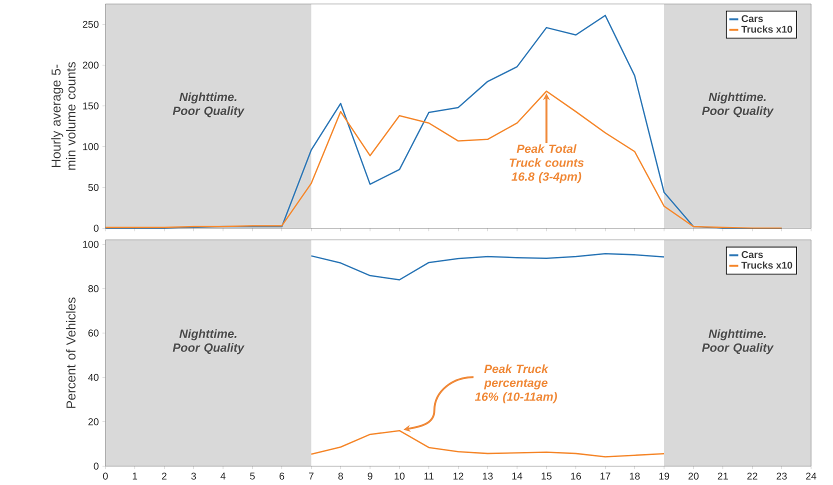 The height and width of the screenshot is (485, 833). Describe the element at coordinates (93, 187) in the screenshot. I see `y-tick-label: 50` at that location.